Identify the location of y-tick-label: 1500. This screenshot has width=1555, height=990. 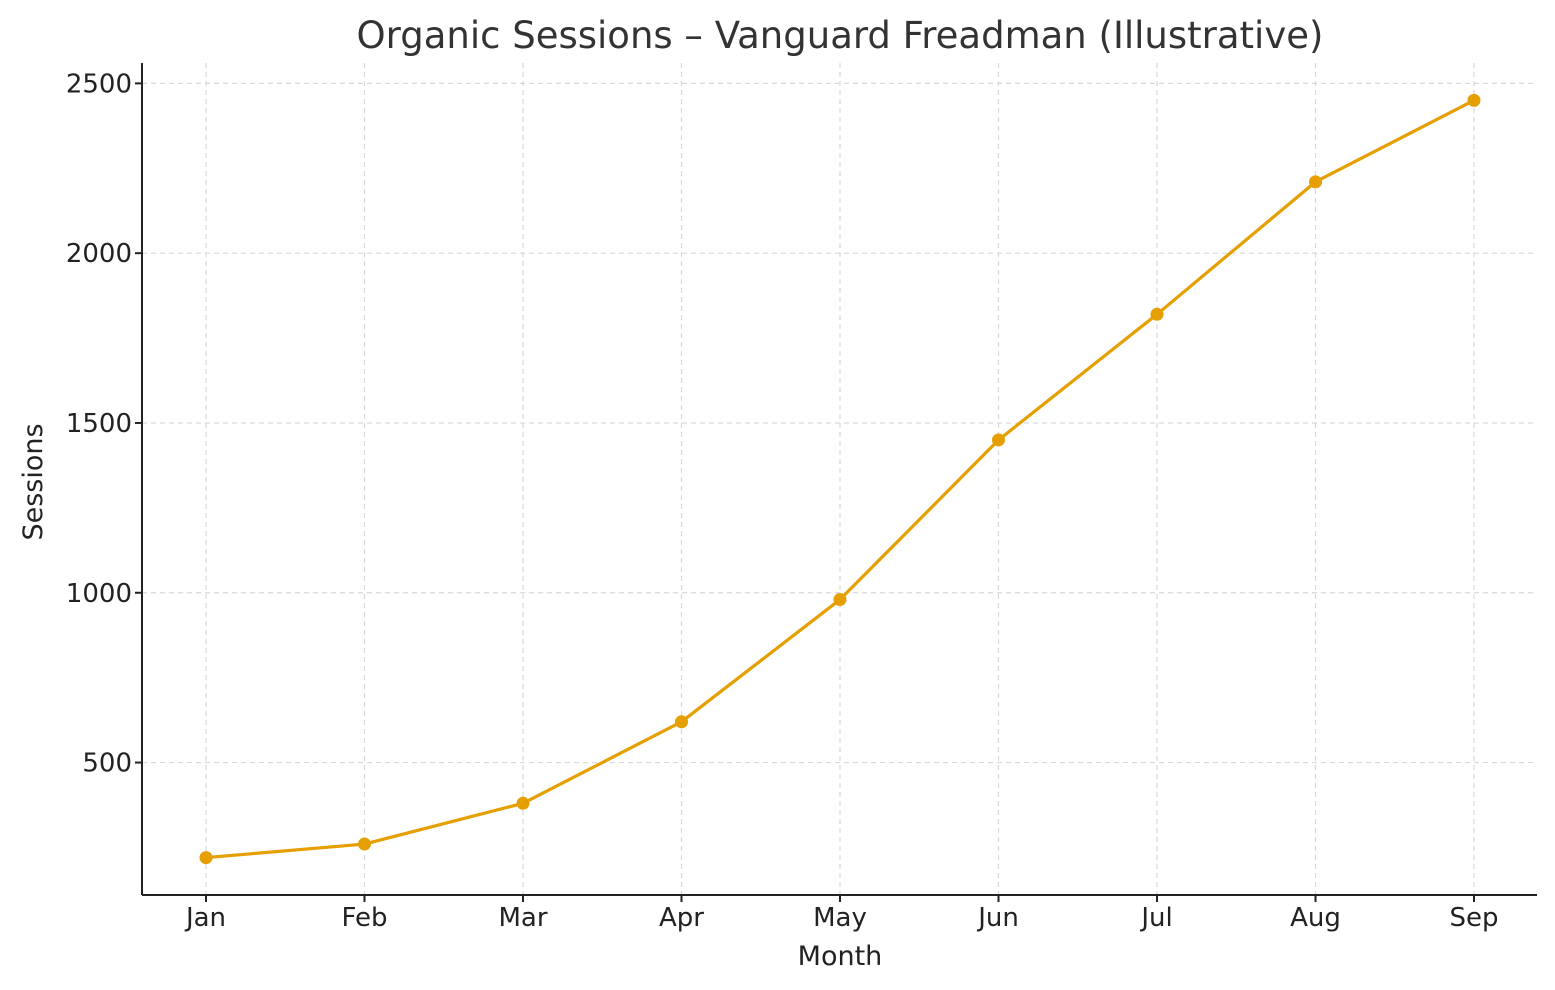
(99, 424).